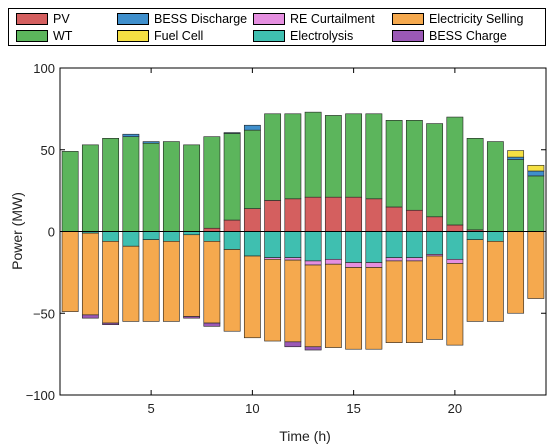 This screenshot has height=448, width=550. Describe the element at coordinates (468, 36) in the screenshot. I see `legend-label-bess-charge: BESS Charge` at that location.